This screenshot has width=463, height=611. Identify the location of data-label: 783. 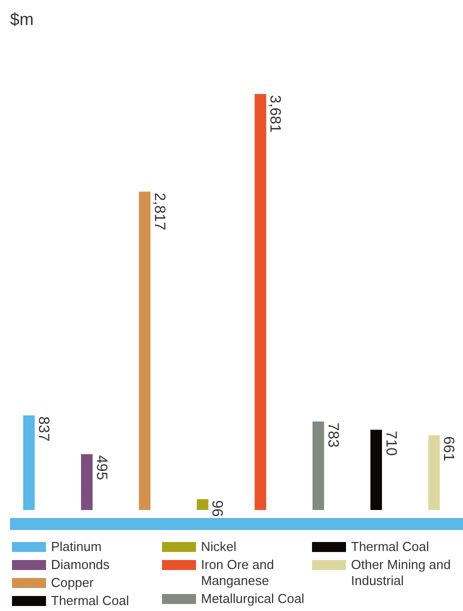
(333, 435).